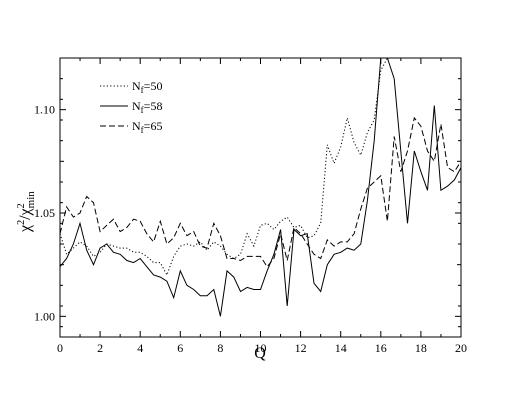  Describe the element at coordinates (301, 348) in the screenshot. I see `x-tick-label: 12` at that location.